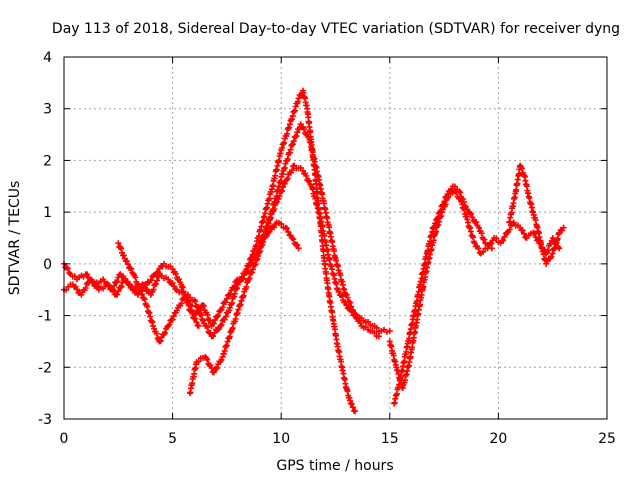  Describe the element at coordinates (45, 239) in the screenshot. I see `y-tick-labels: -3 -2 -1 0 1 2 3 4` at that location.